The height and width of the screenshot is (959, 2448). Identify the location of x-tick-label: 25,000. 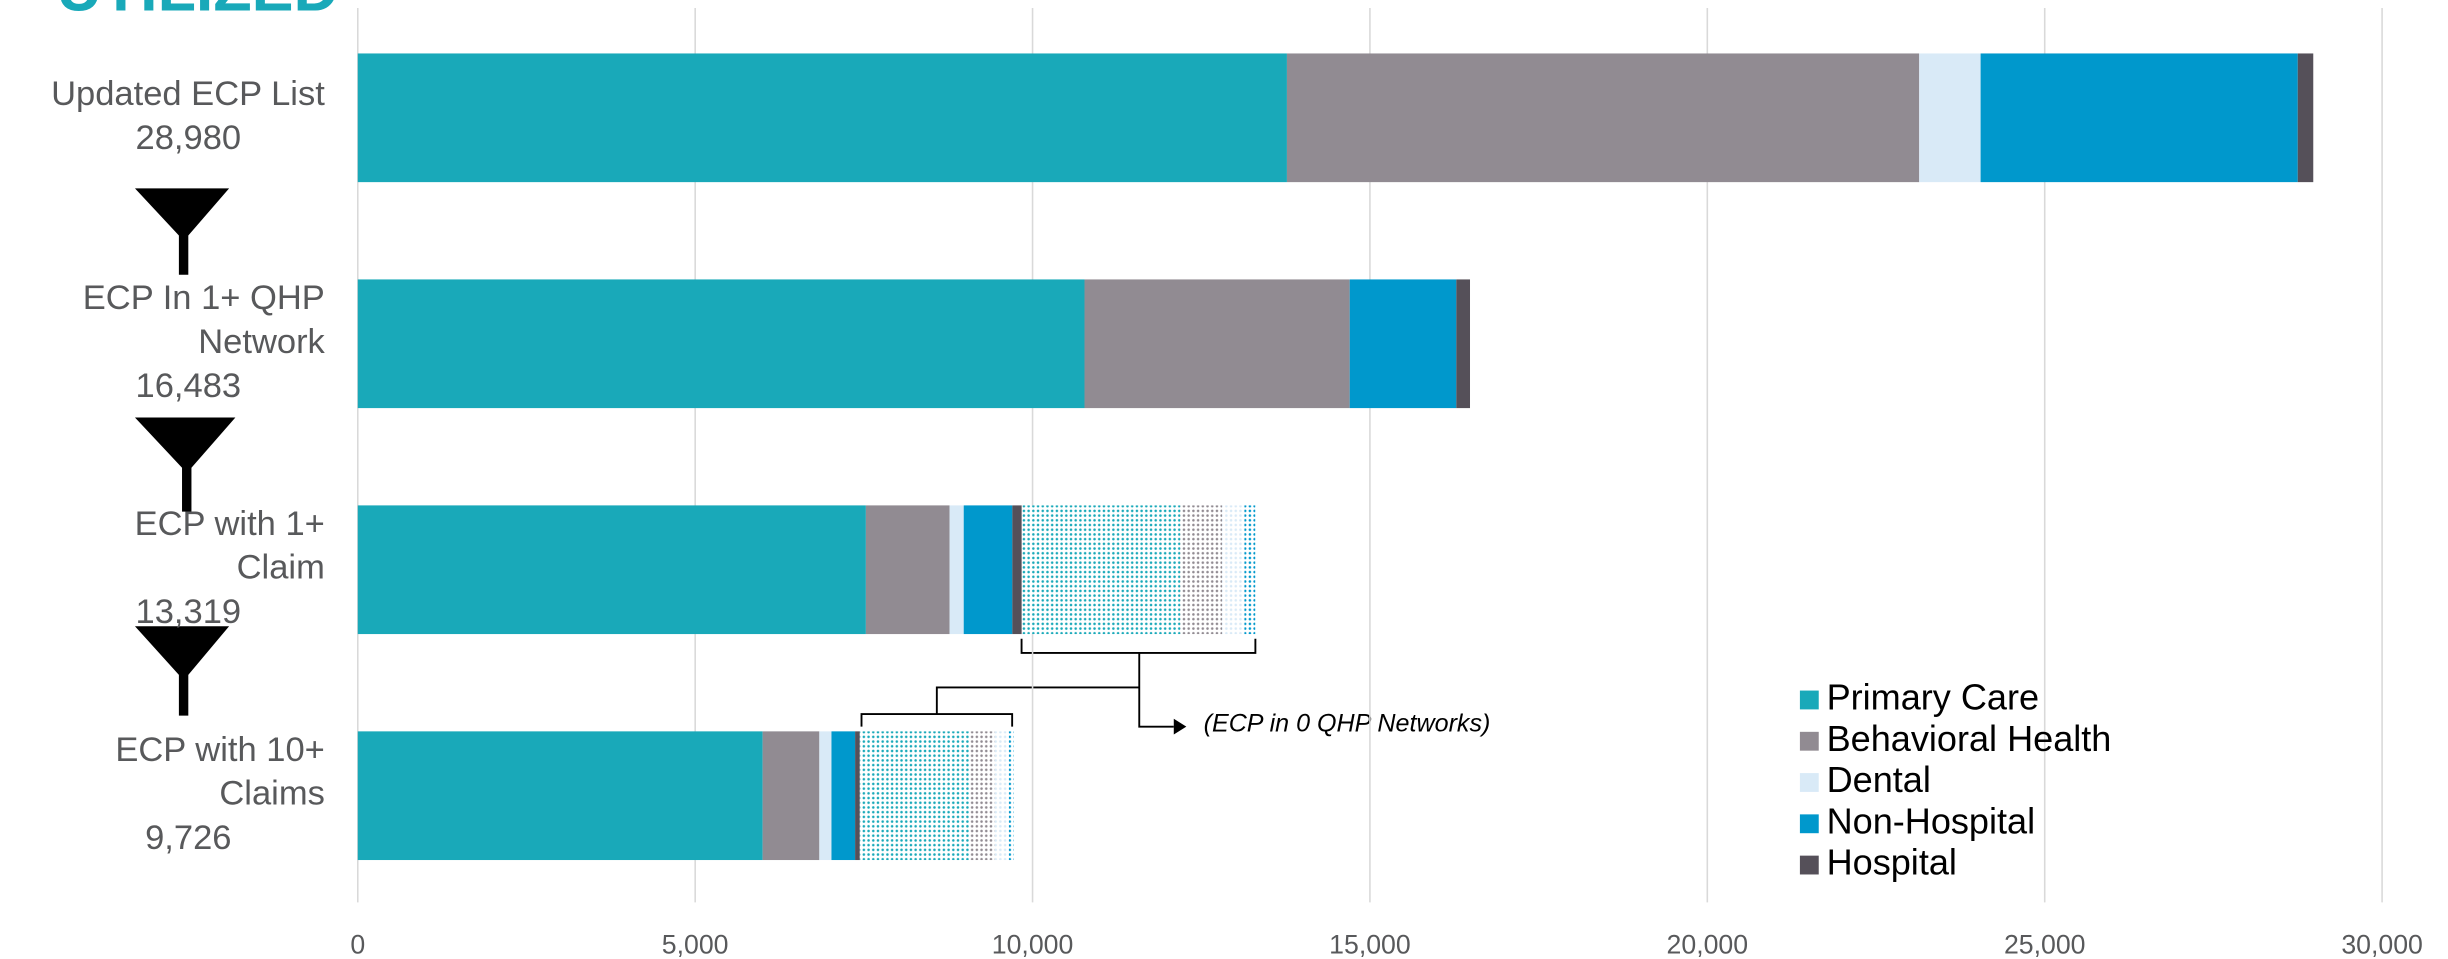
(2045, 944).